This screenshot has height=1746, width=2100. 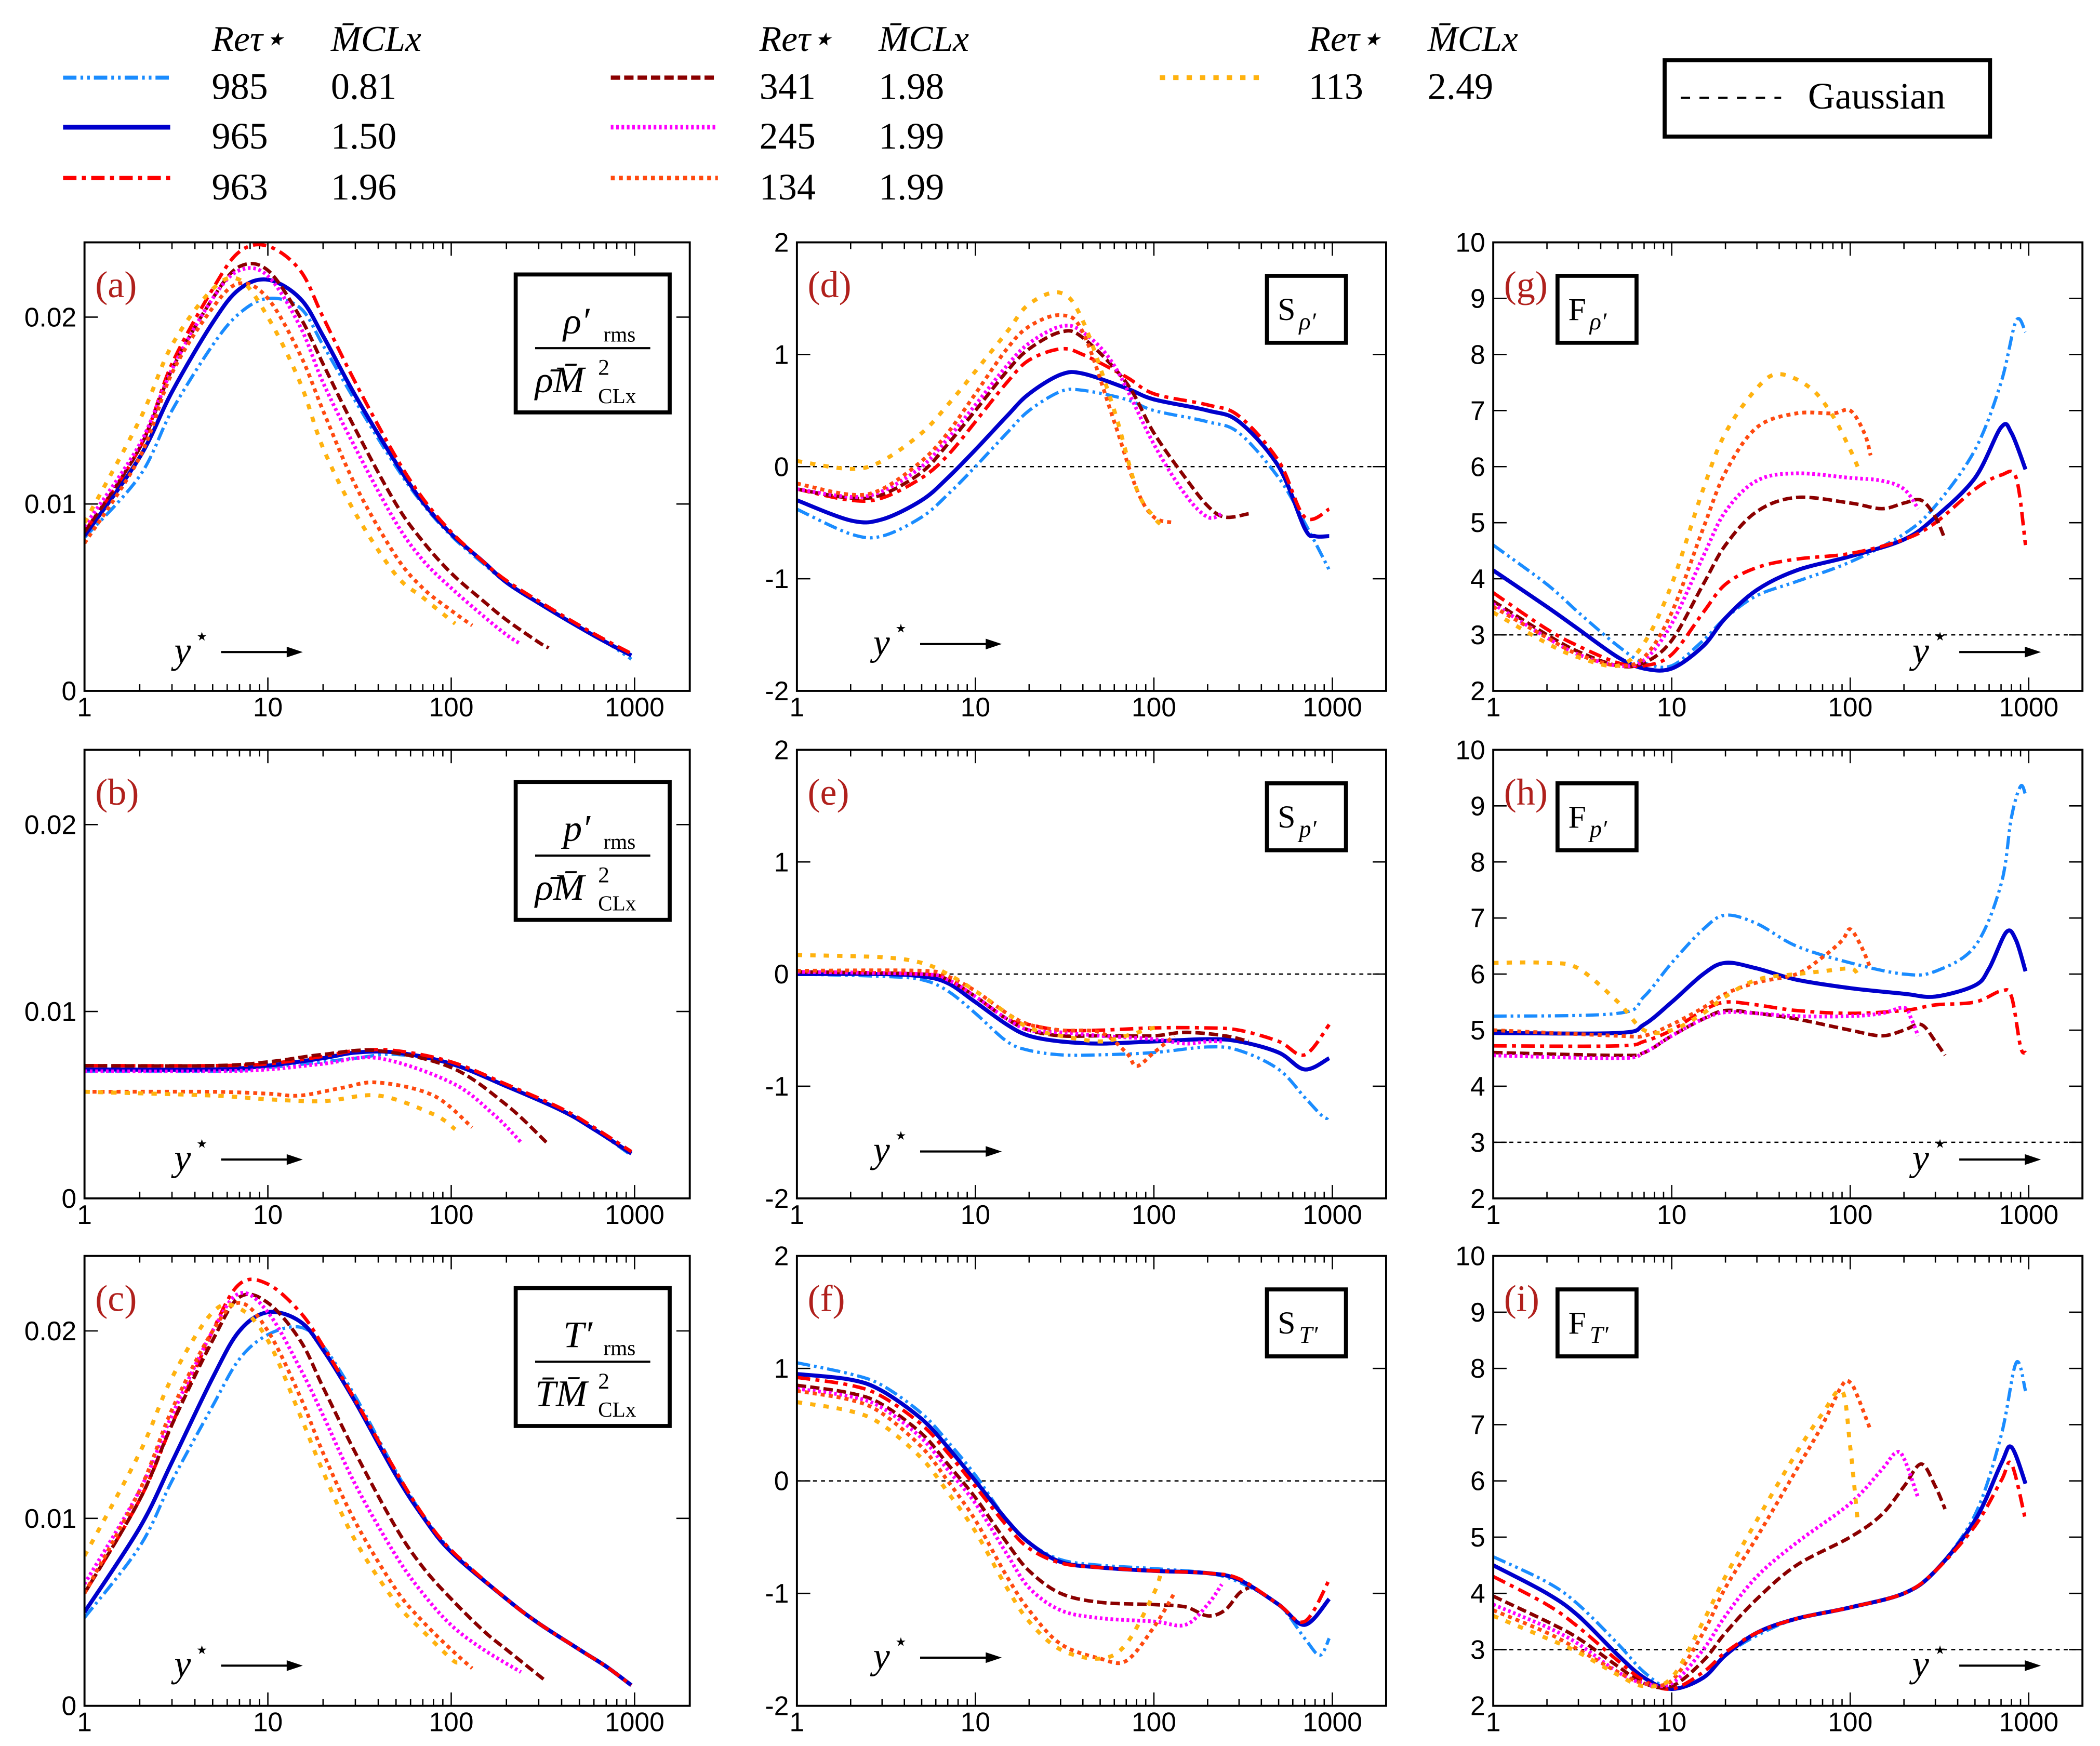 What do you see at coordinates (777, 187) in the screenshot?
I see `legend-entry: 134 1.99` at bounding box center [777, 187].